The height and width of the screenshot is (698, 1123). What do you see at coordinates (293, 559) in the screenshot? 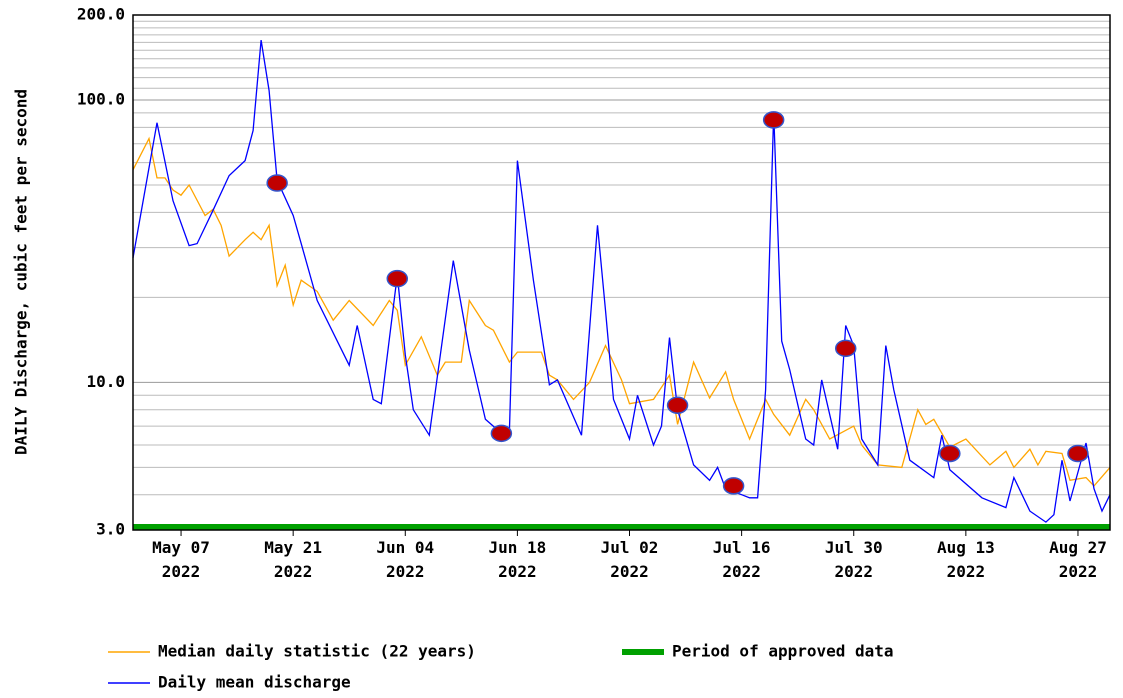
I see `x-tick-label: May 21 2022` at bounding box center [293, 559].